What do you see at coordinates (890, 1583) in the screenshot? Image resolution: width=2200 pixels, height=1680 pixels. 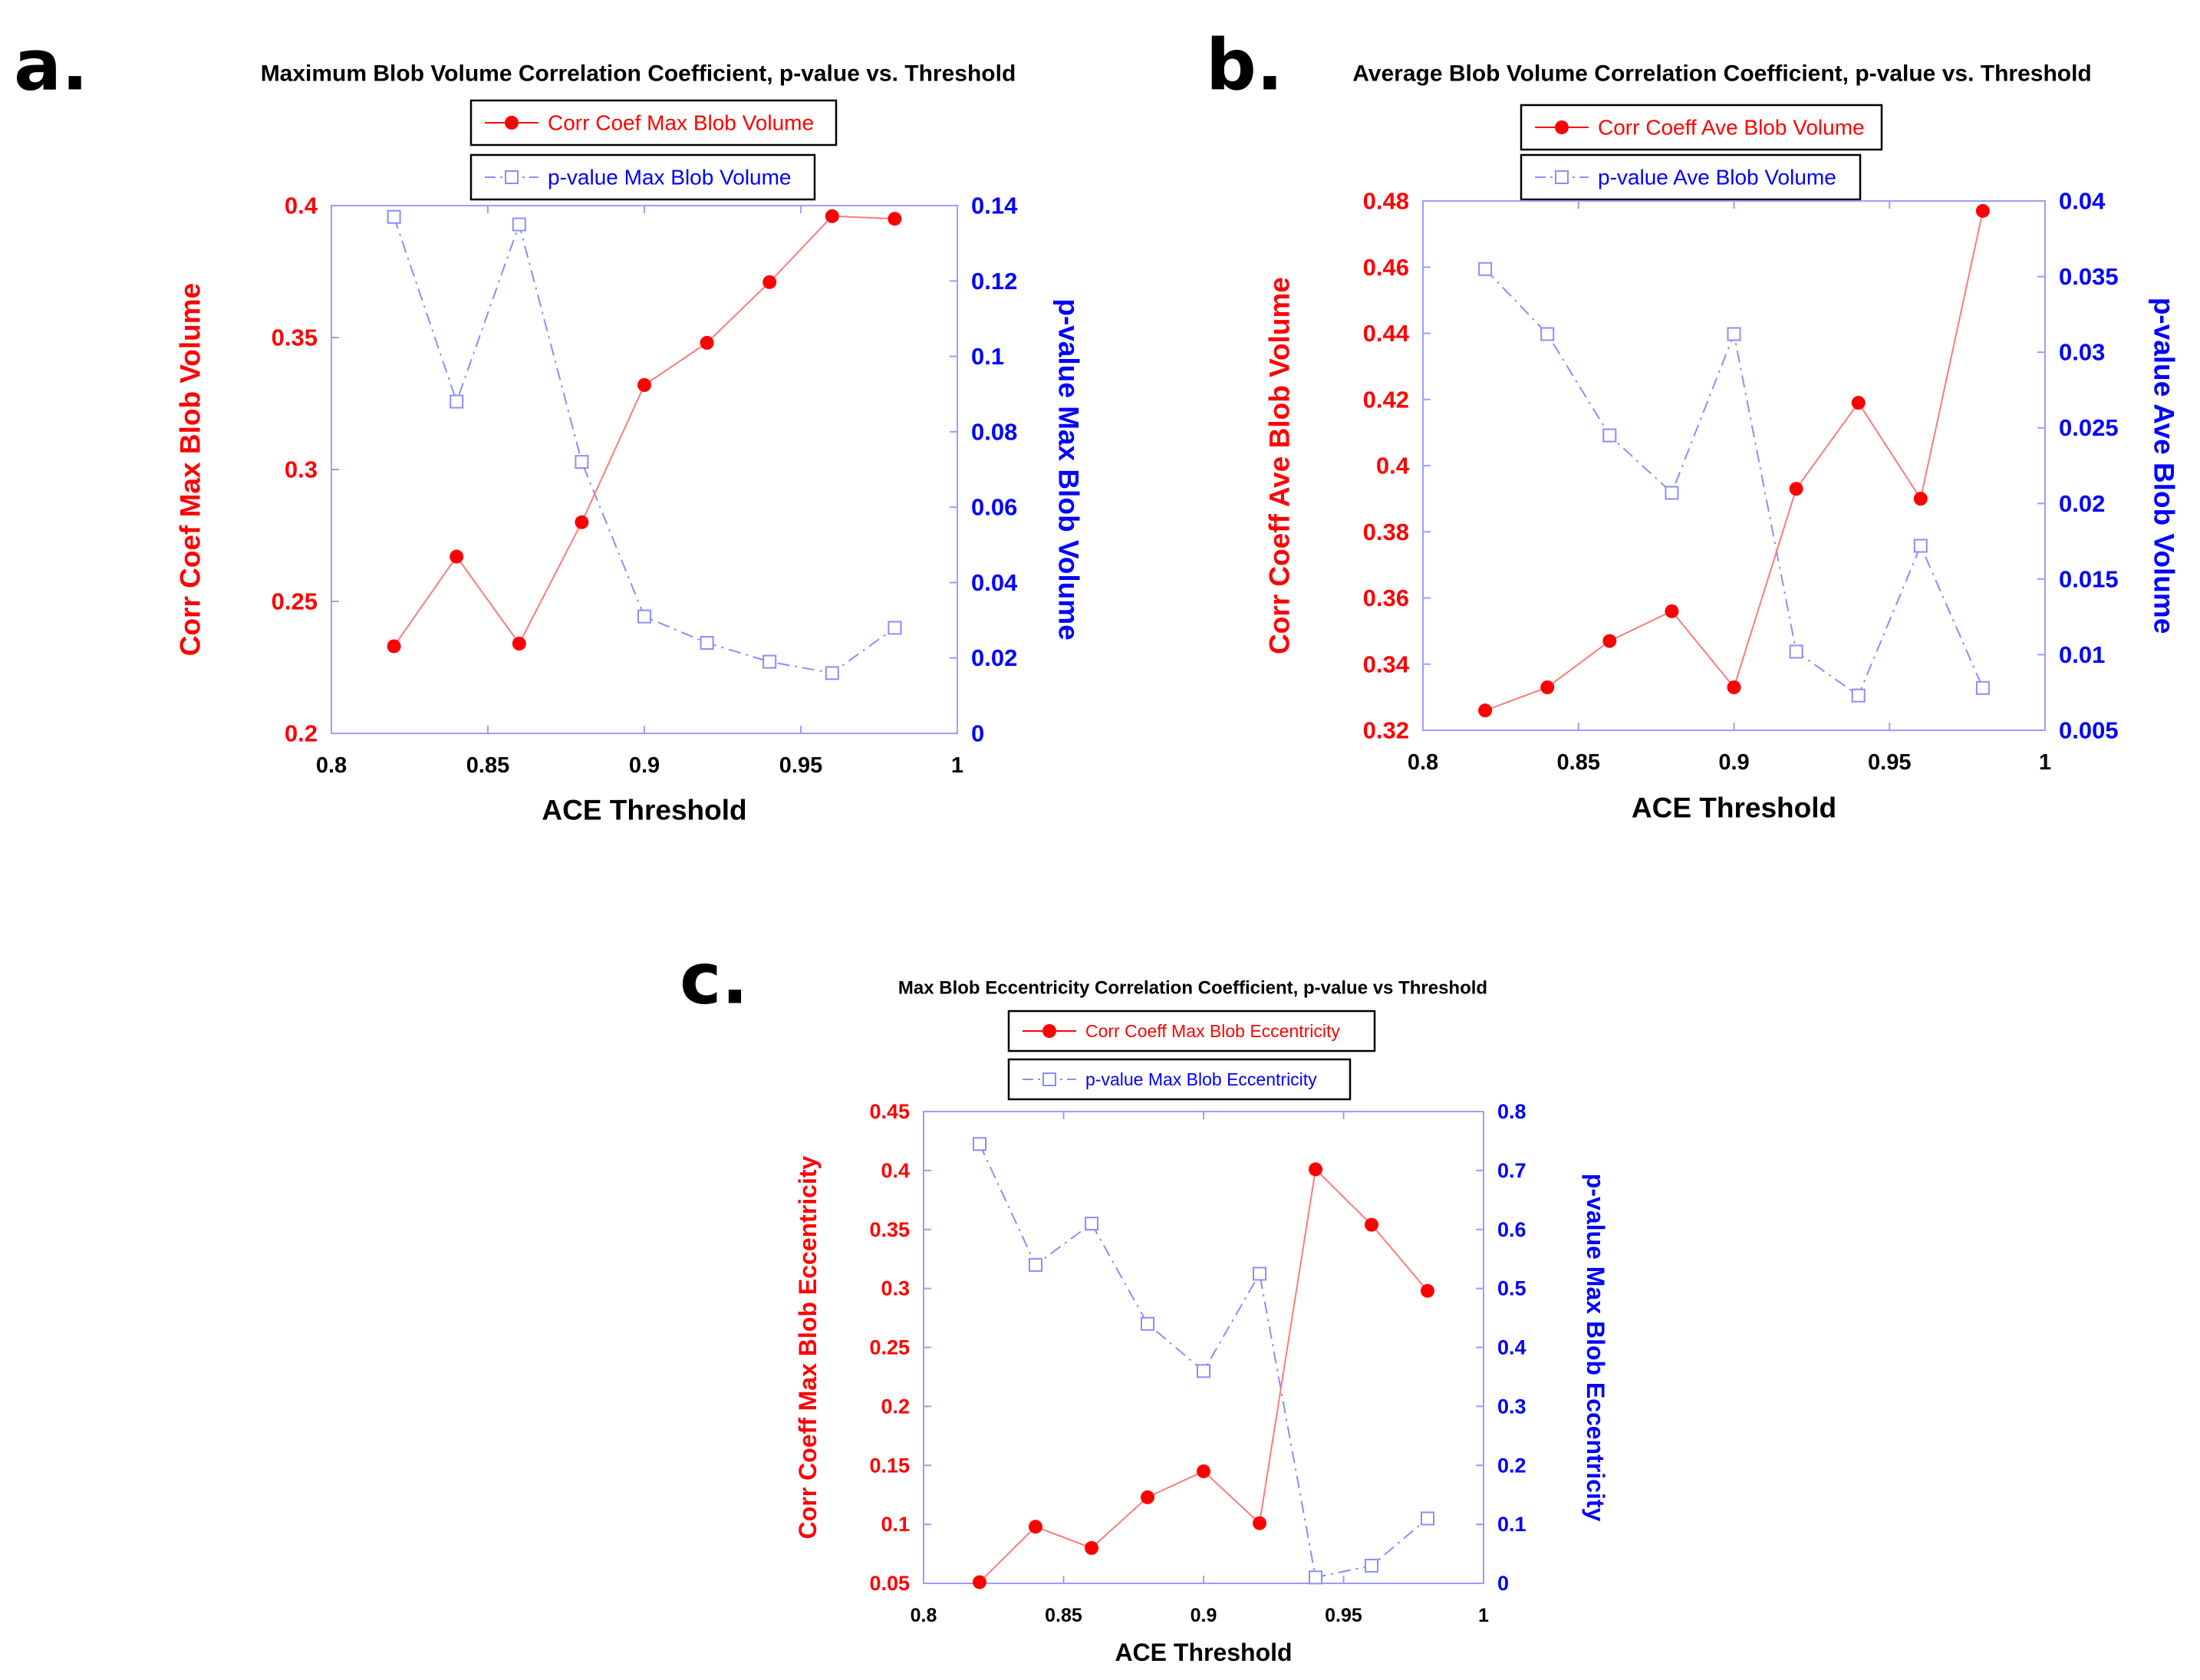 I see `y-left-tick-label: 0.05` at bounding box center [890, 1583].